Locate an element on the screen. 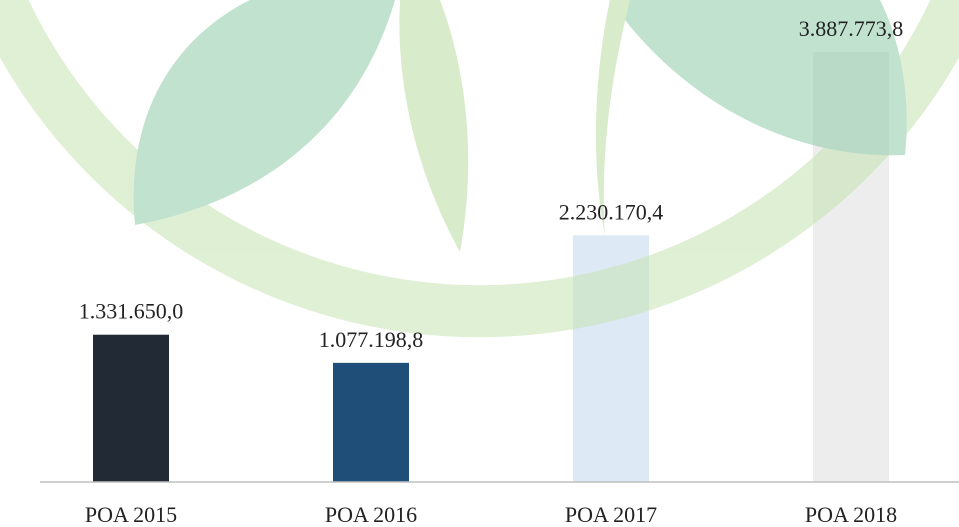  value-label: 1.077.198,8 is located at coordinates (371, 339).